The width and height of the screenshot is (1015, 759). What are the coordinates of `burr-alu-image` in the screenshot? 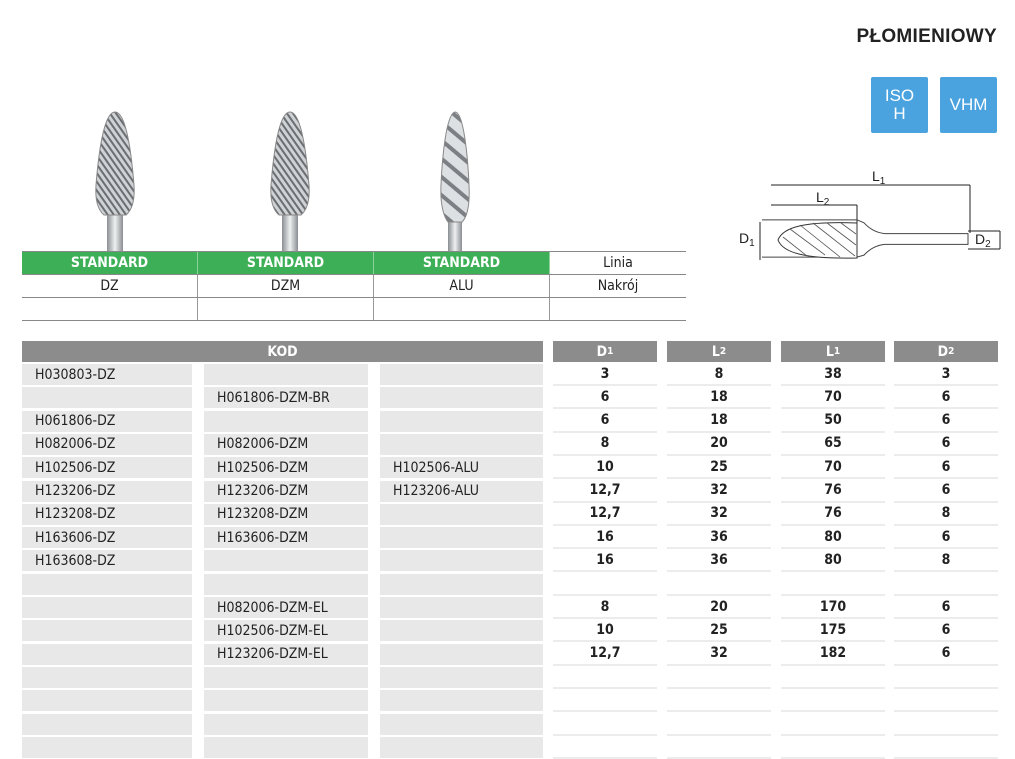 It's located at (455, 181).